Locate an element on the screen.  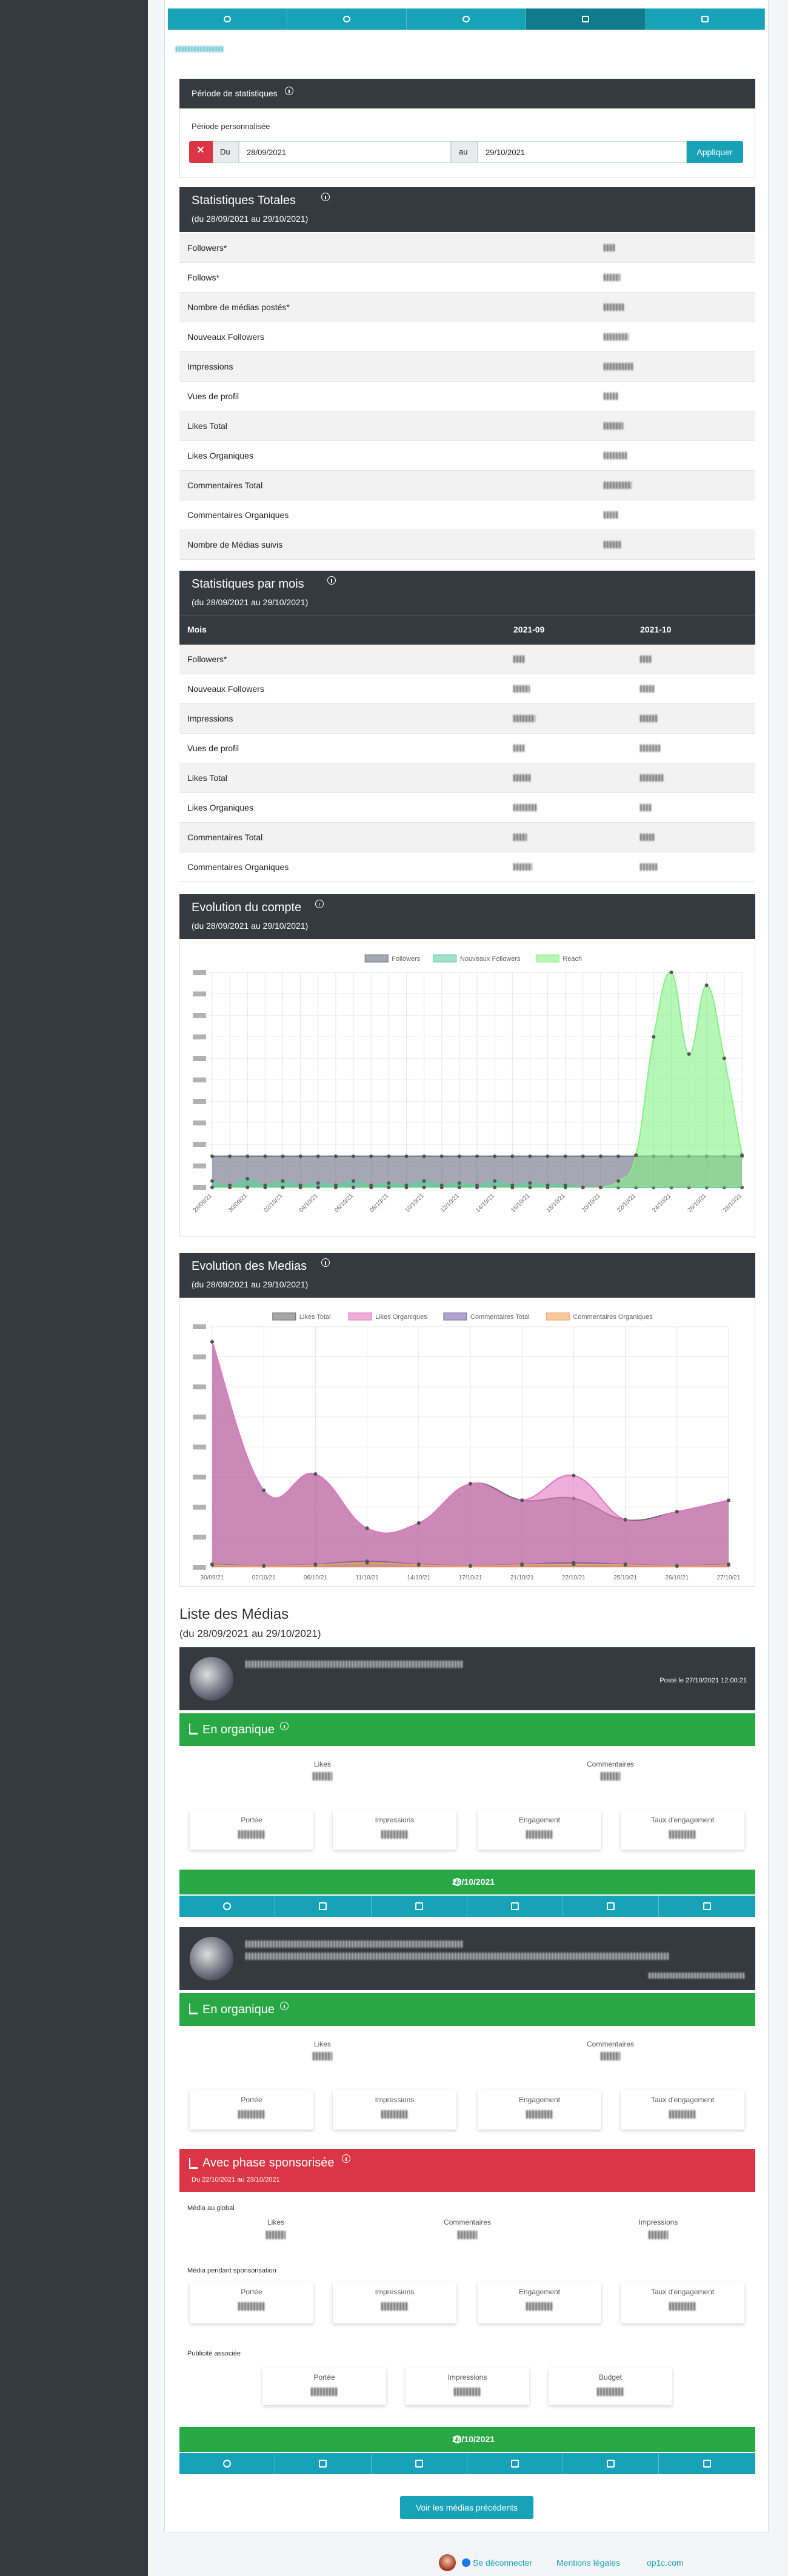
table-row is located at coordinates (467, 545).